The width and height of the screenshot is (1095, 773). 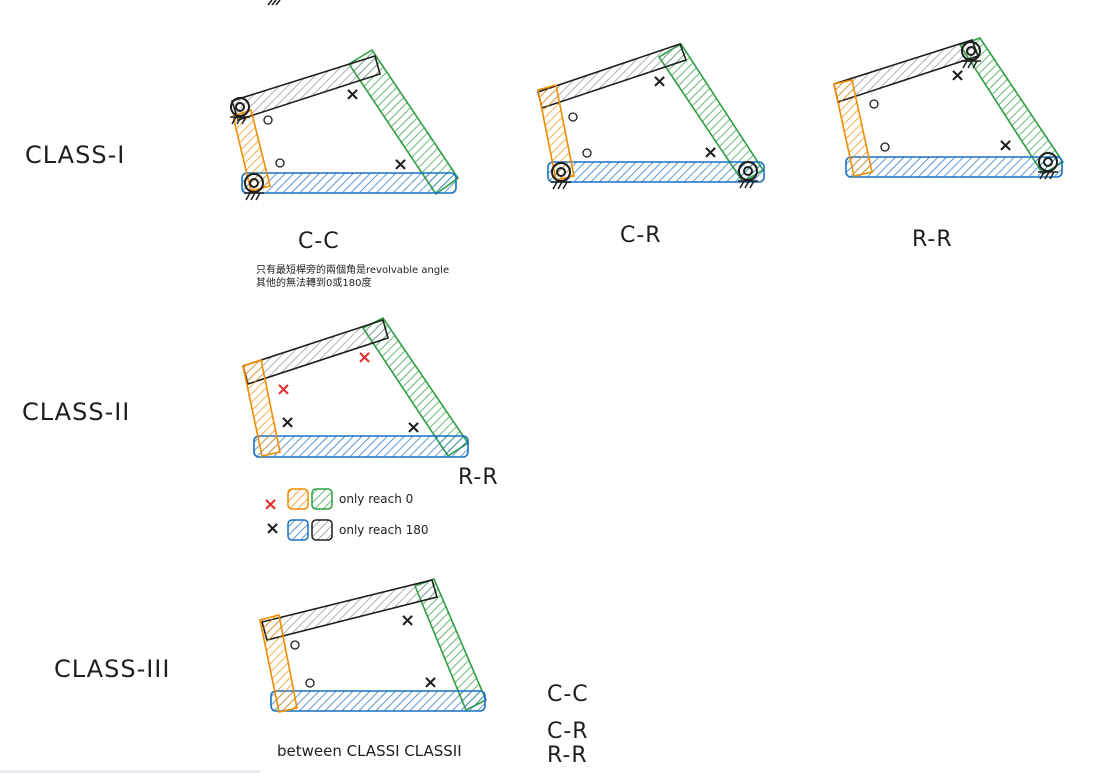 What do you see at coordinates (345, 124) in the screenshot?
I see `class-1-mechanism-cc: × ×` at bounding box center [345, 124].